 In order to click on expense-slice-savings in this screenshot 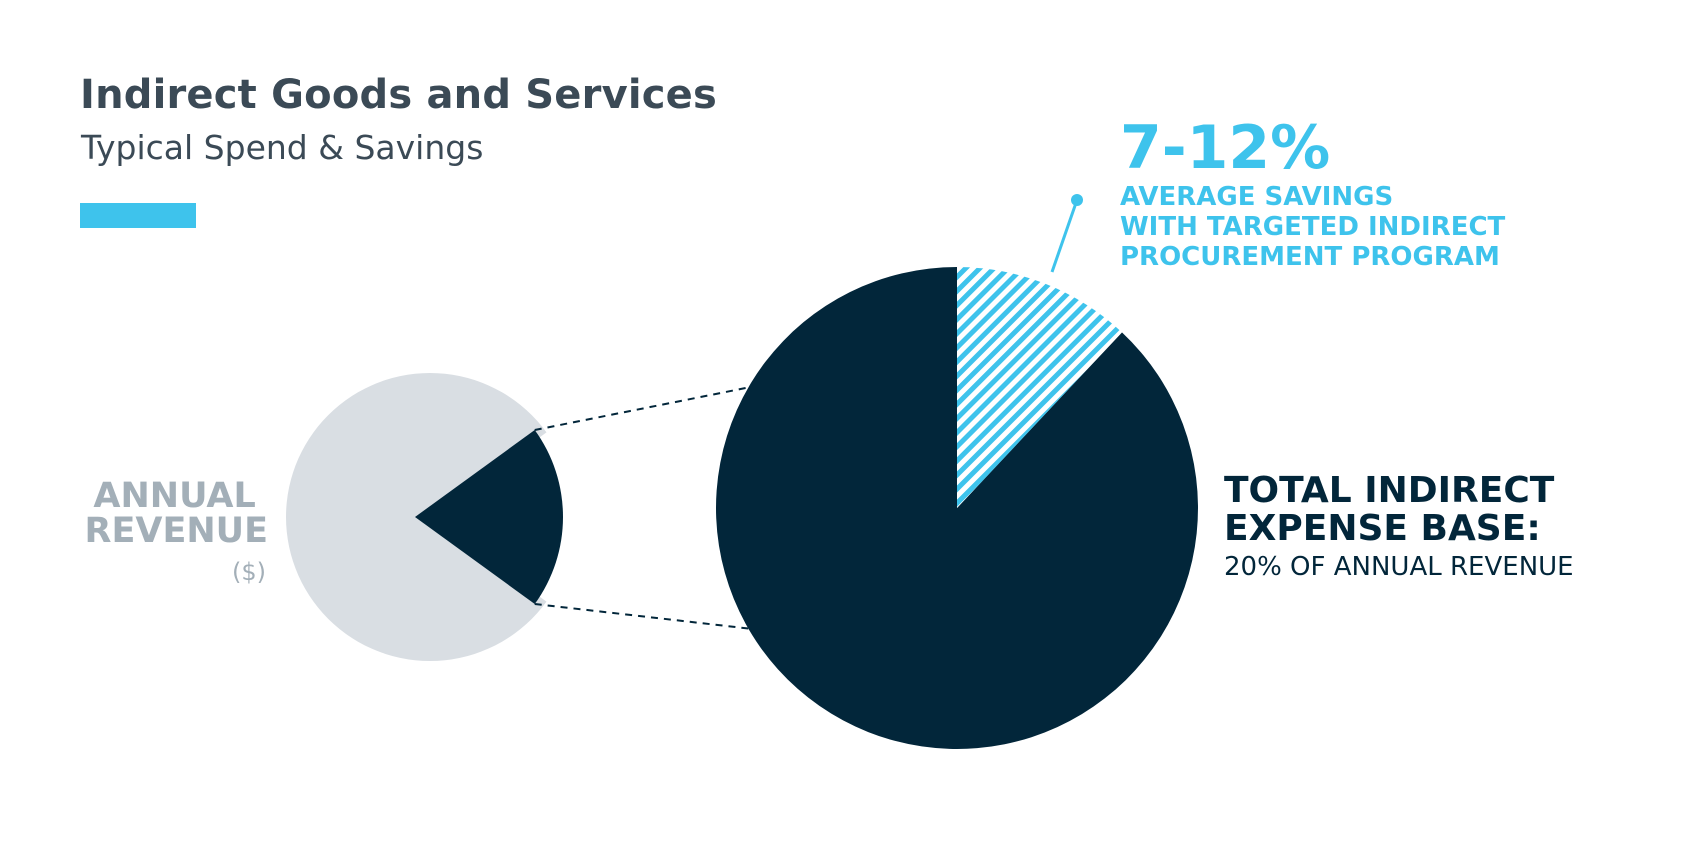, I will do `click(1039, 387)`.